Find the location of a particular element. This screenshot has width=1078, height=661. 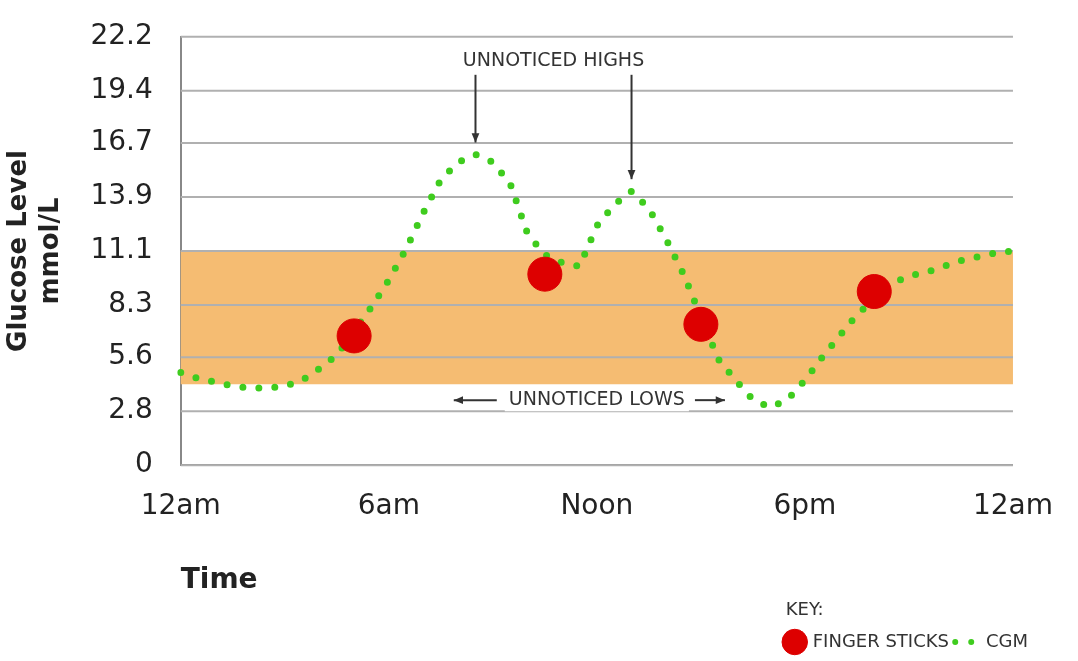

y-tick-label: 19.4 is located at coordinates (121, 89).